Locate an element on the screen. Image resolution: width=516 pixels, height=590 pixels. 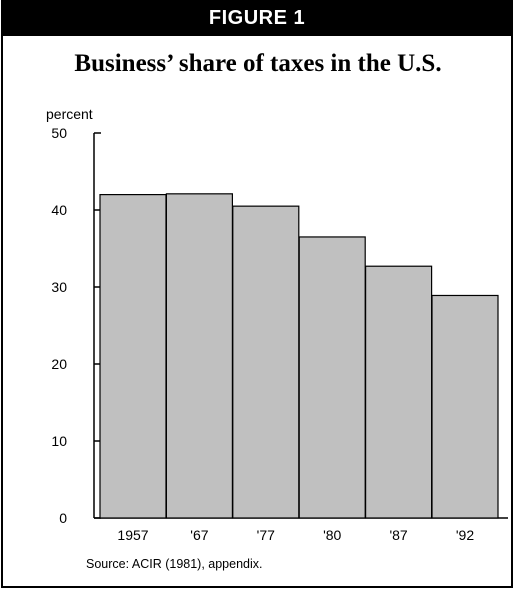
y-axis-label: percent is located at coordinates (69, 114).